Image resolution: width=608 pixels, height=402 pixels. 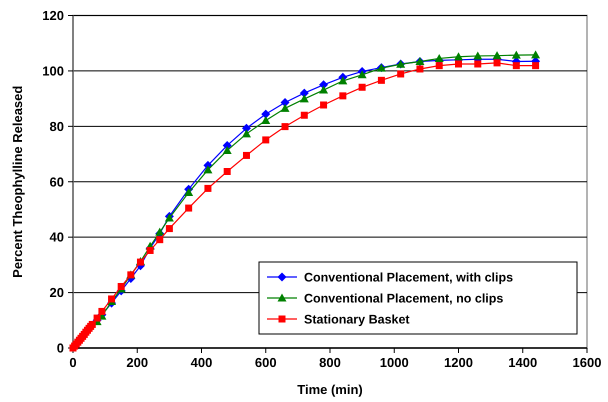 I want to click on legend-label: Conventional Placement, no clips, so click(x=404, y=298).